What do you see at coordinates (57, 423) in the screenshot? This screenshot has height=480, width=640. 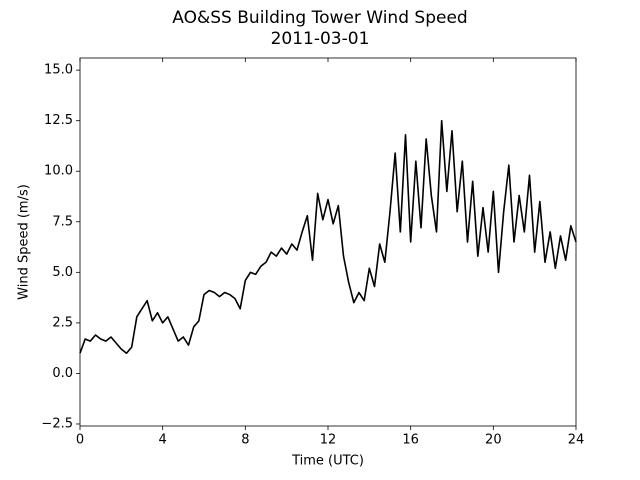 I see `y-tick-label: −2.5` at bounding box center [57, 423].